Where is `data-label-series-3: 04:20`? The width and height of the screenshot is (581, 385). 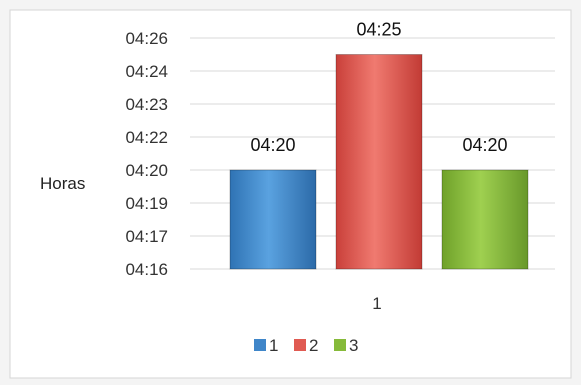 data-label-series-3: 04:20 is located at coordinates (484, 145).